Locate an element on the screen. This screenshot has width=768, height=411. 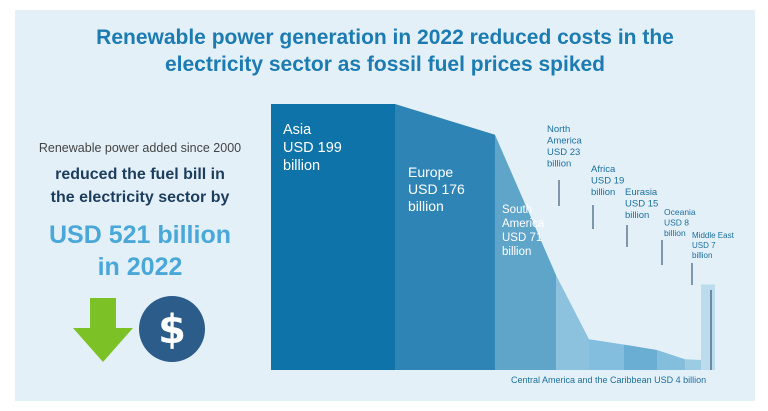
band-eurasia is located at coordinates (640, 357).